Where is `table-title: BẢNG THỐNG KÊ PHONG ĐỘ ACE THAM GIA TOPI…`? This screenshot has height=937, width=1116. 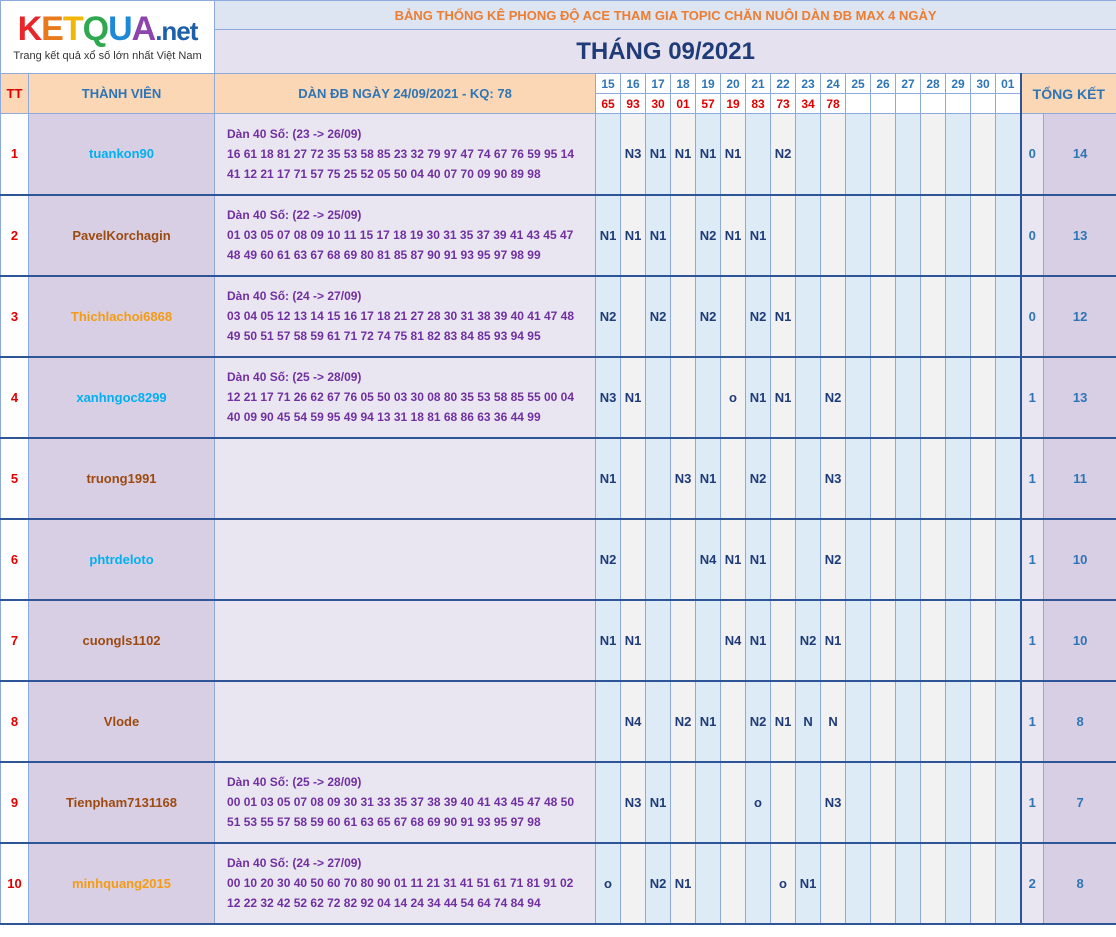 table-title: BẢNG THỐNG KÊ PHONG ĐỘ ACE THAM GIA TOPI… is located at coordinates (665, 15).